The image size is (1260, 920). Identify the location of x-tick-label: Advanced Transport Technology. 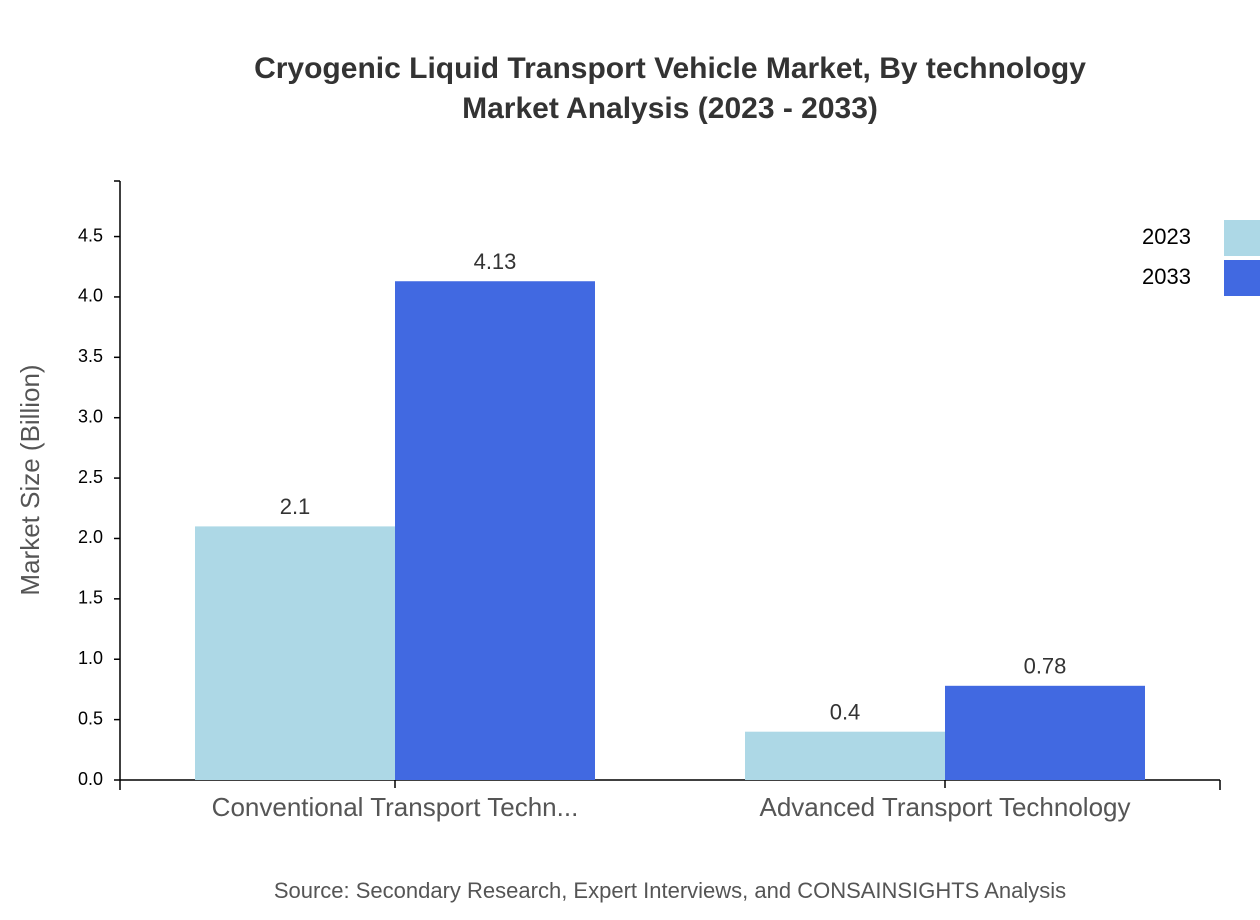
(945, 807).